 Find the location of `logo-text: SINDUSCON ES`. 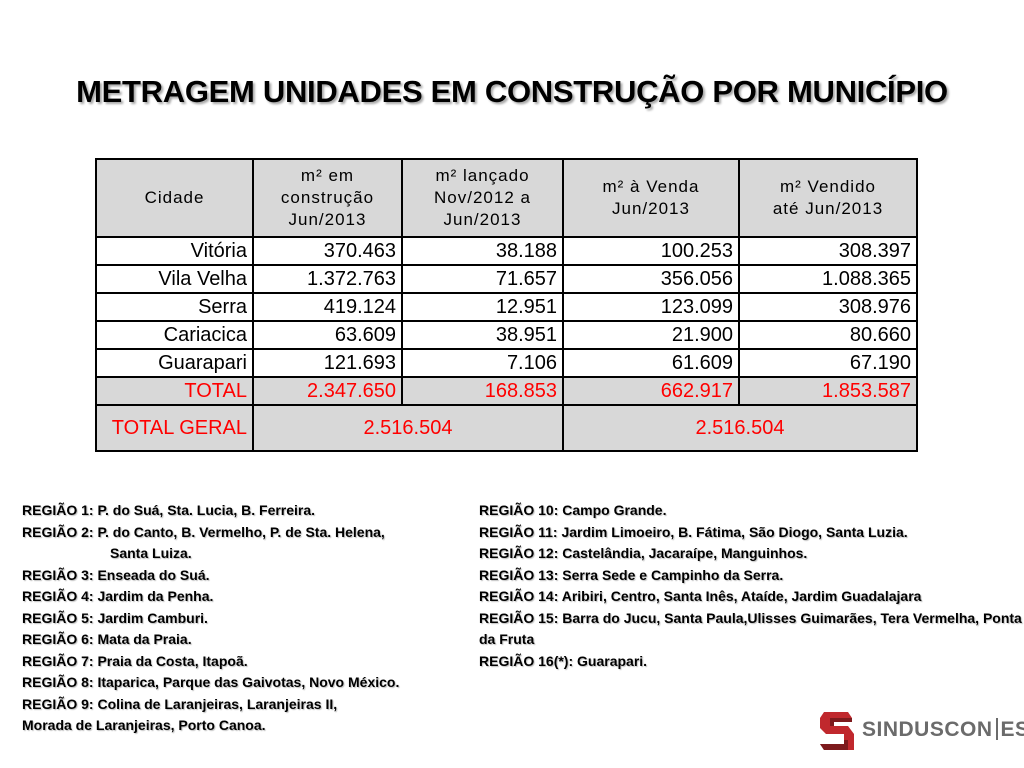

logo-text: SINDUSCON ES is located at coordinates (943, 729).